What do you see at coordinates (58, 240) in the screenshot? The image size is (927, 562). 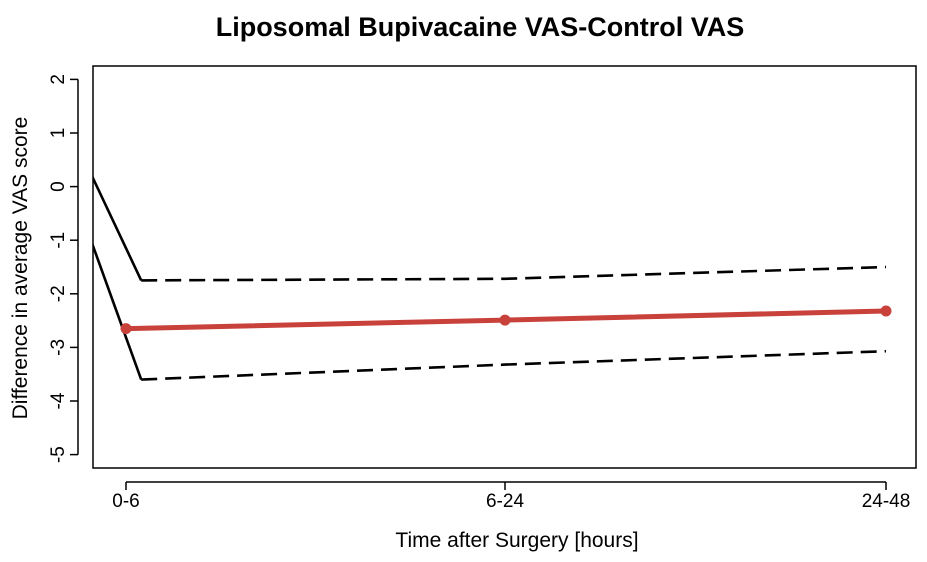 I see `y-tick-label: -1` at bounding box center [58, 240].